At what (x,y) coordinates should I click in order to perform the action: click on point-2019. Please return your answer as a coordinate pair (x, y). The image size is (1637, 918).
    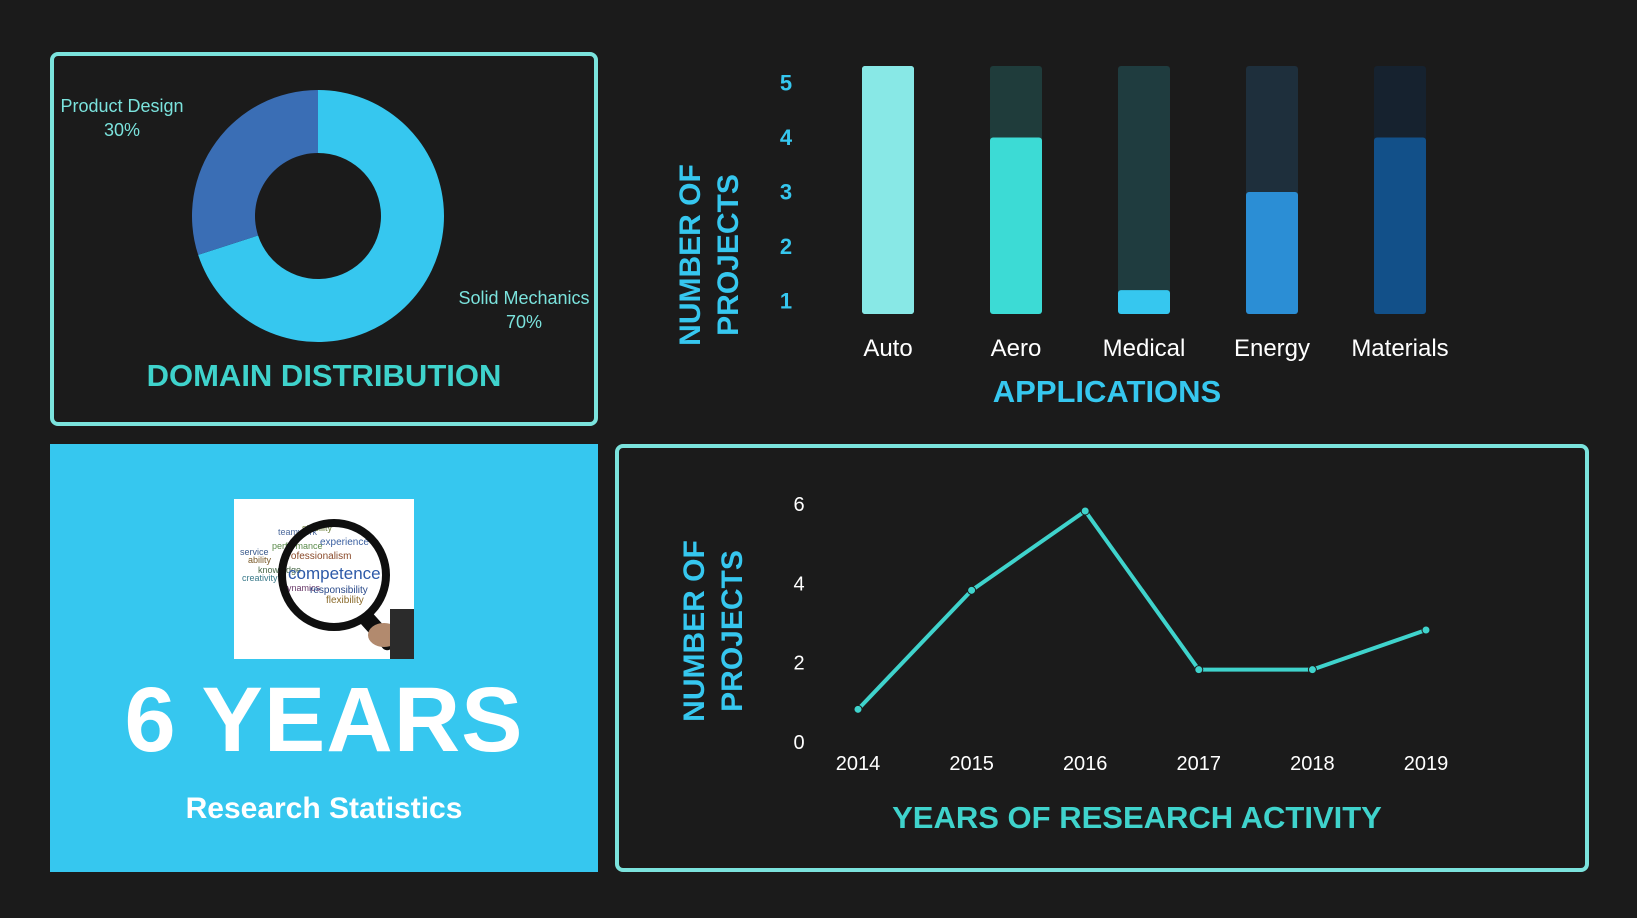
    Looking at the image, I should click on (1426, 630).